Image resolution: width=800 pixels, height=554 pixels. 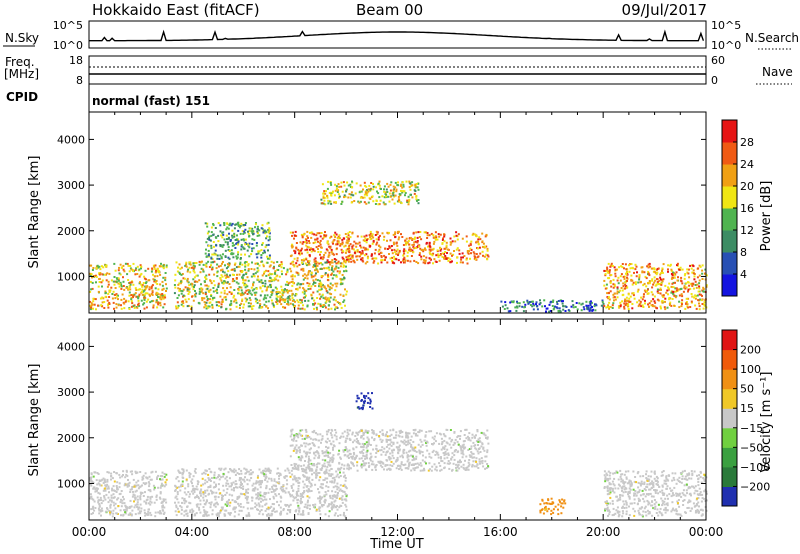 I want to click on colorbar-tick-label: 20, so click(x=747, y=186).